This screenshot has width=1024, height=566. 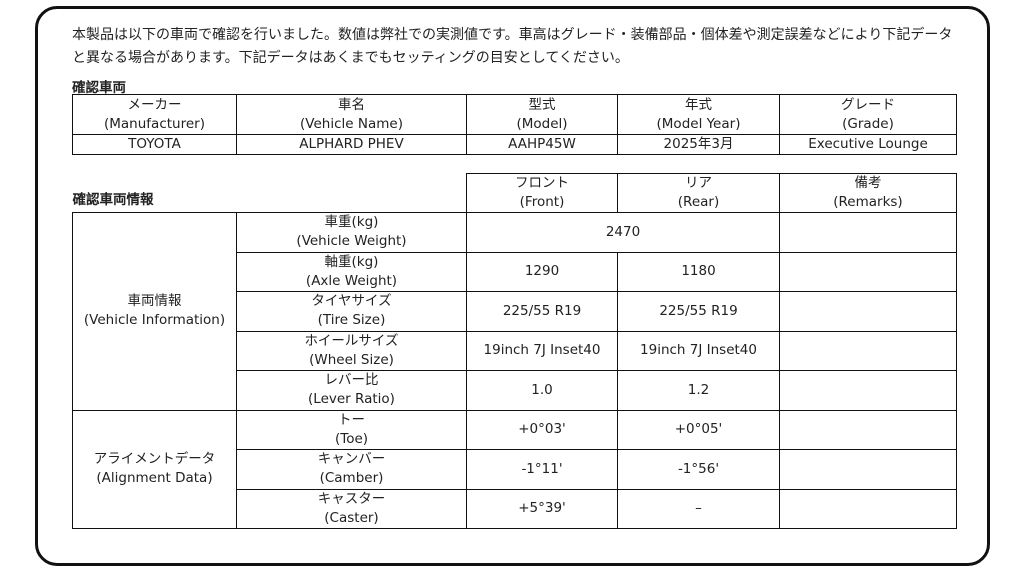 I want to click on row-axle-weight: 軸重(kg) (Axle Weight) 1290 1180, so click(x=515, y=271).